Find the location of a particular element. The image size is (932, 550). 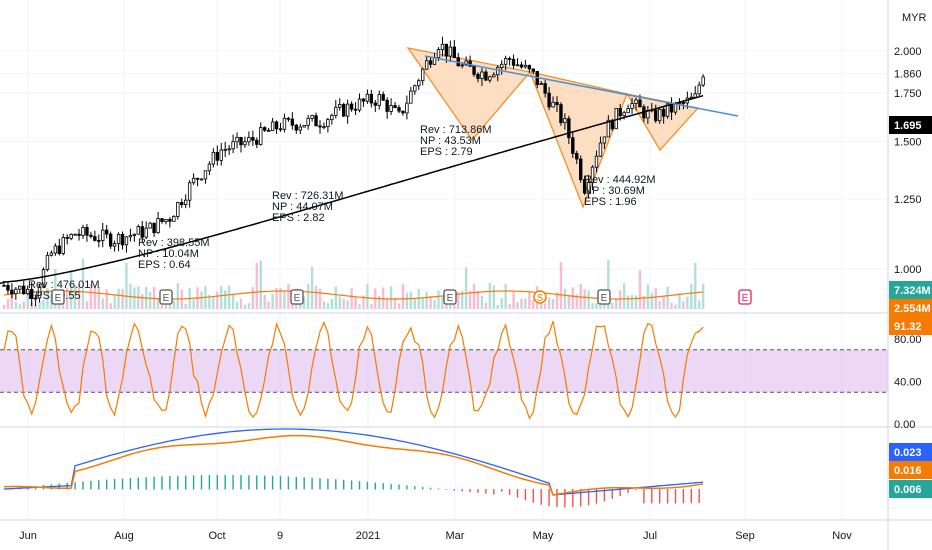

time-tick-label: May is located at coordinates (543, 536).